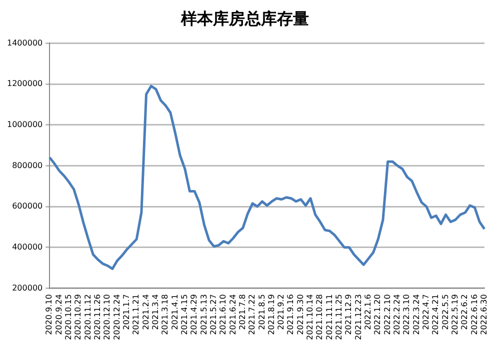 This screenshot has width=496, height=346. I want to click on x-tick-label: 2021.9.2, so click(281, 312).